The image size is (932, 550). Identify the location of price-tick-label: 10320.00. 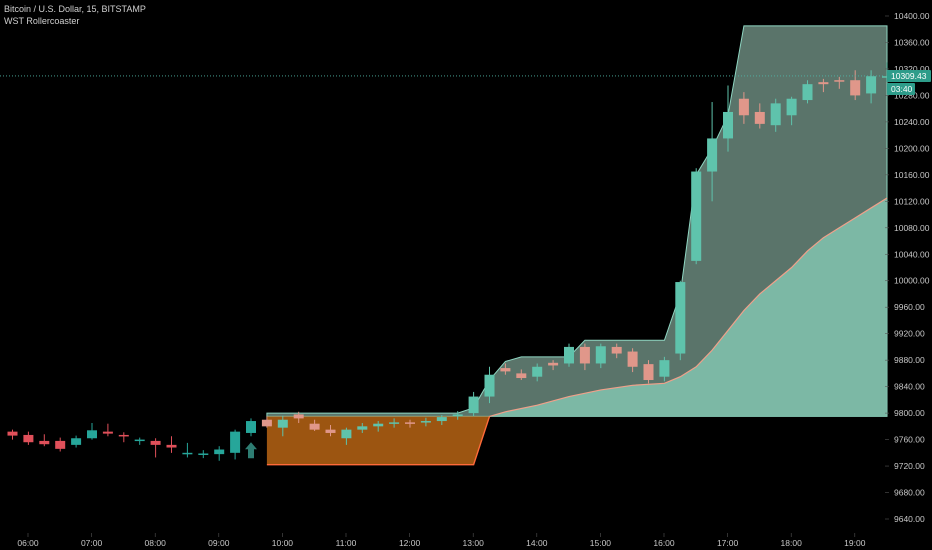
(912, 69).